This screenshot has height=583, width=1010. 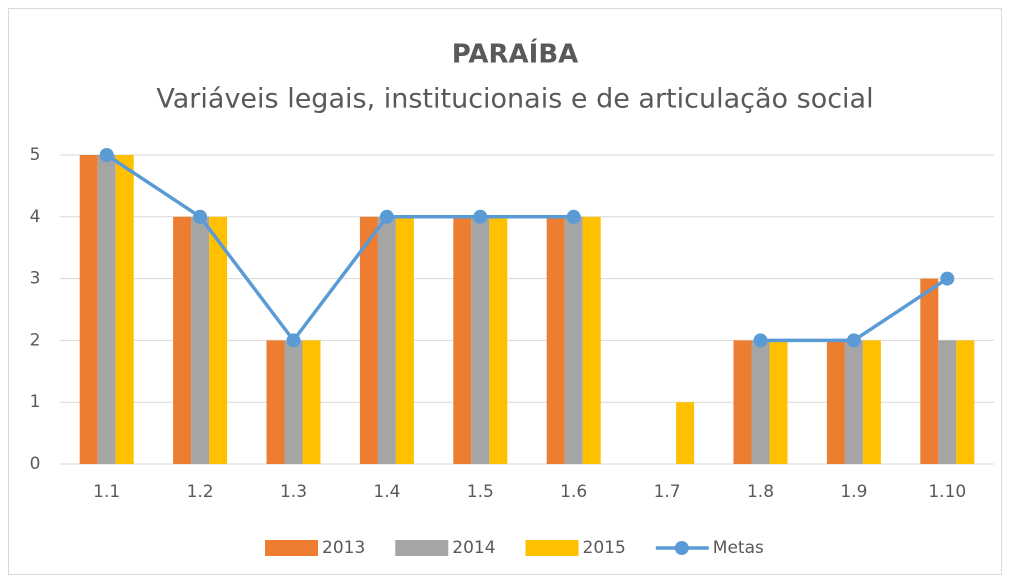 What do you see at coordinates (35, 155) in the screenshot?
I see `y-tick-label: 5` at bounding box center [35, 155].